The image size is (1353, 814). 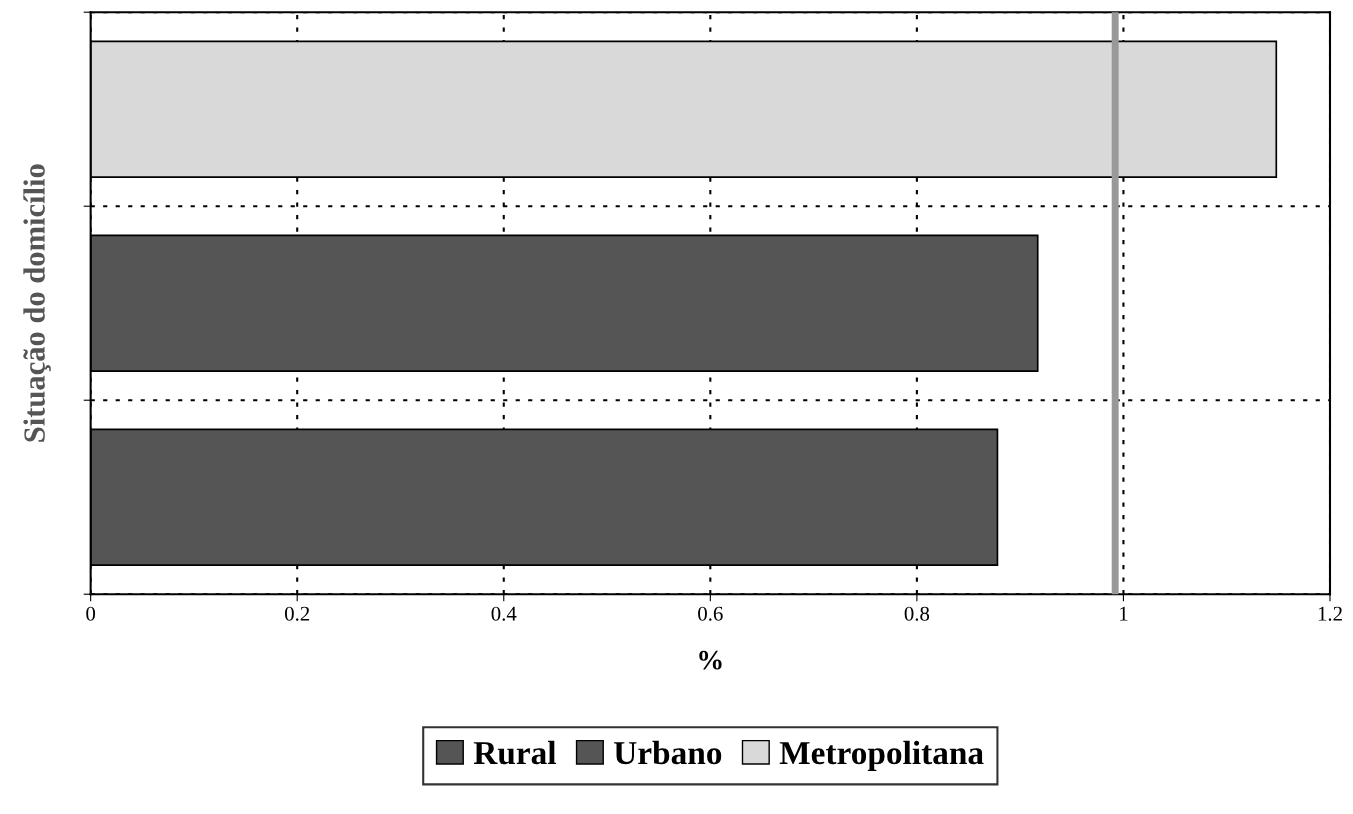 What do you see at coordinates (1124, 613) in the screenshot?
I see `x-tick-label: 1` at bounding box center [1124, 613].